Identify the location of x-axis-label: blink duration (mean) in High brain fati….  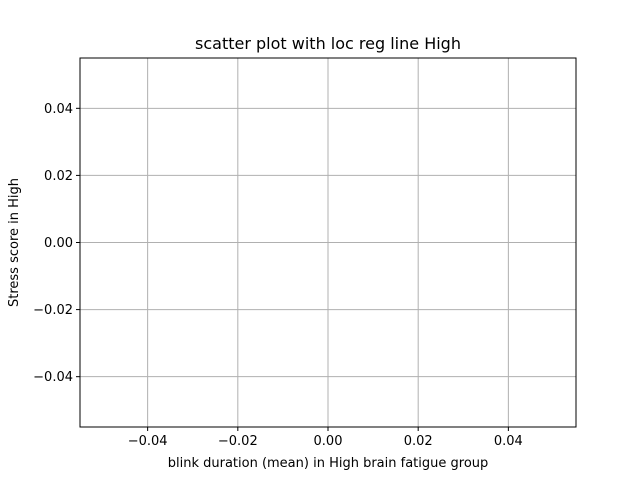
(328, 463).